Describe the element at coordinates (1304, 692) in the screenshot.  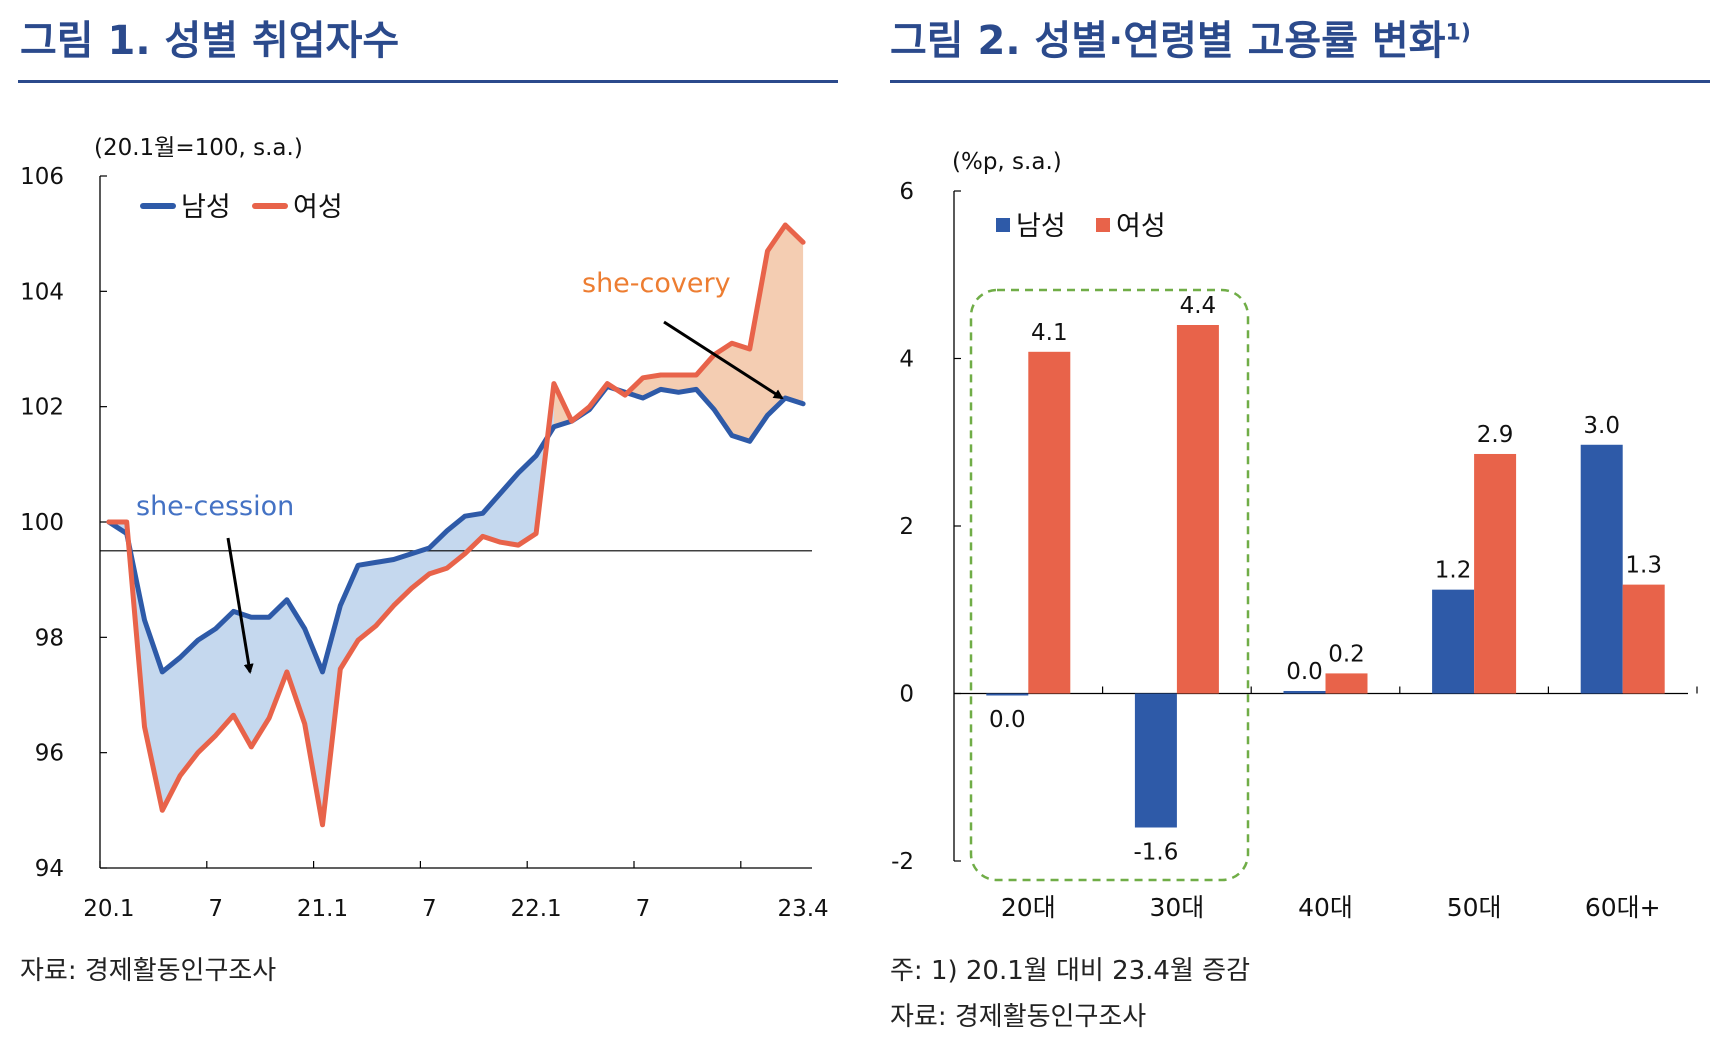
I see `bar-male-40대` at that location.